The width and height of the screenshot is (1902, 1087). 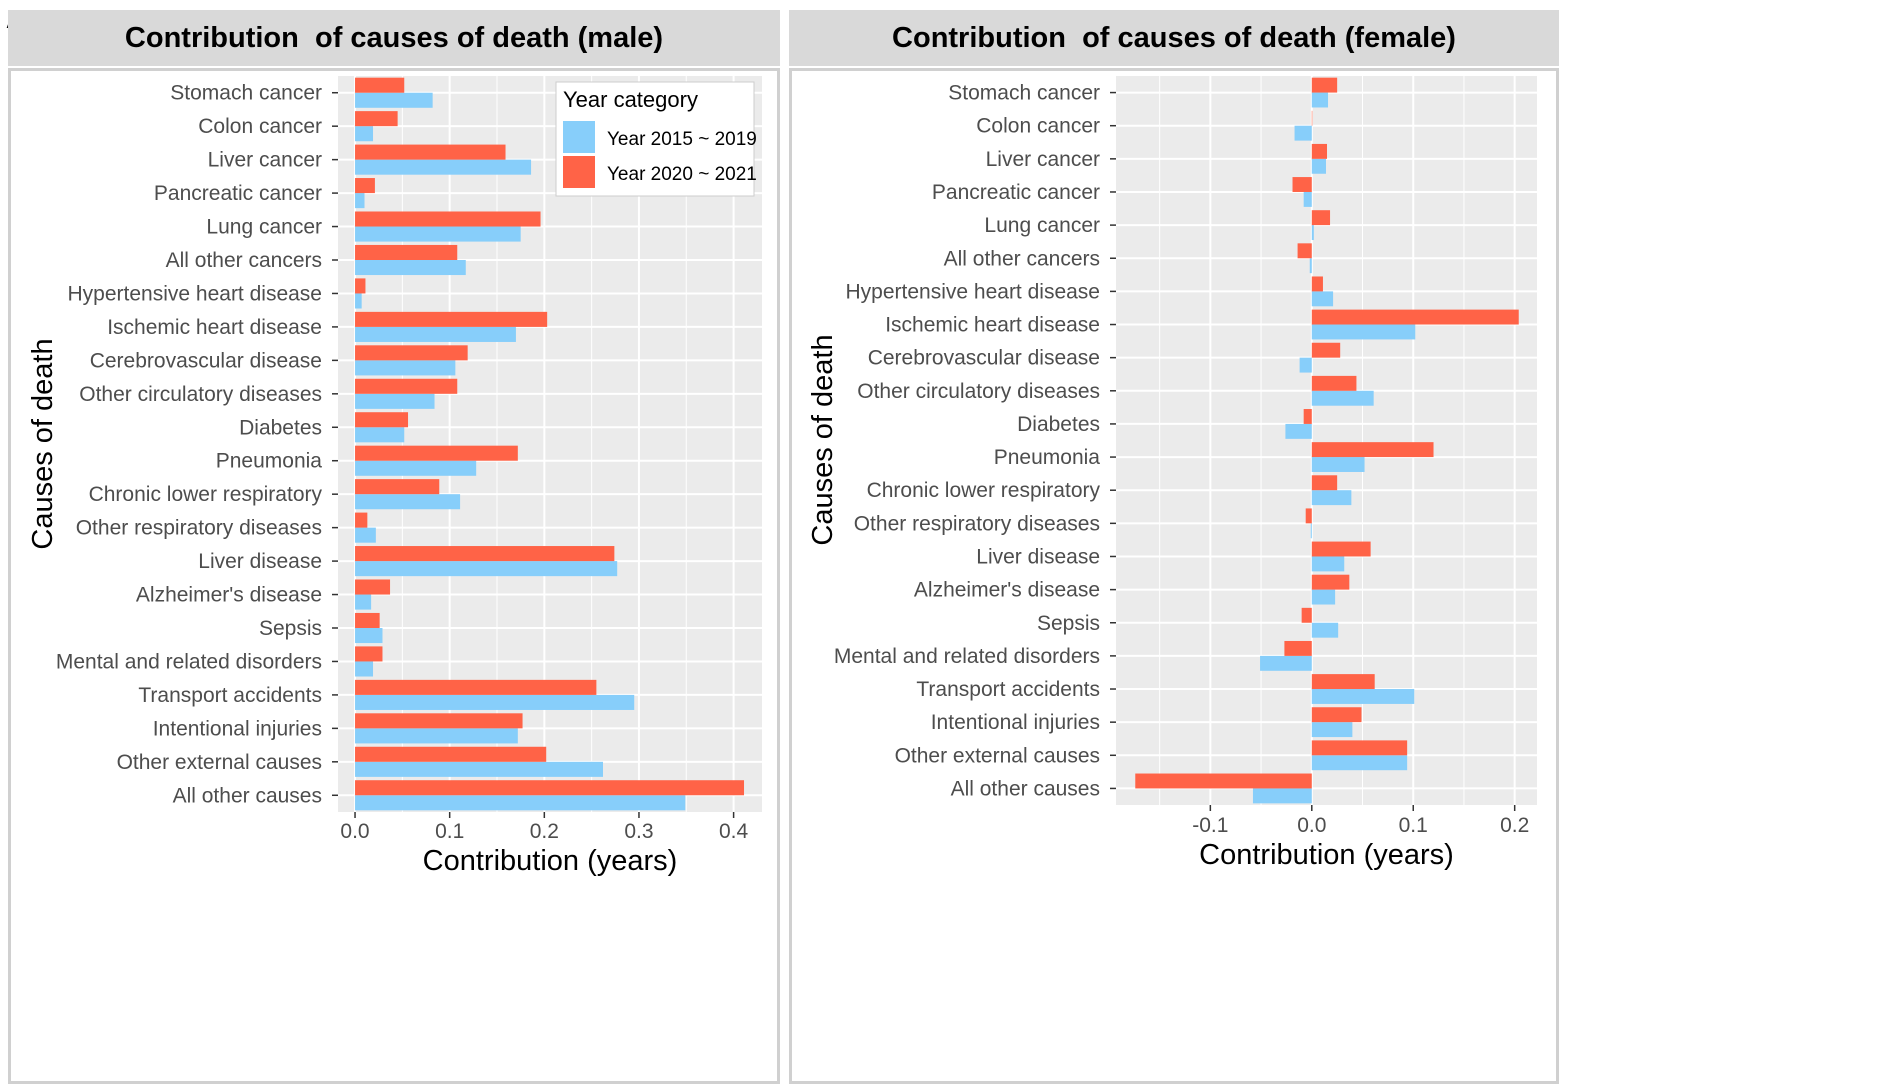 What do you see at coordinates (1038, 126) in the screenshot?
I see `y-tick-label: Colon cancer` at bounding box center [1038, 126].